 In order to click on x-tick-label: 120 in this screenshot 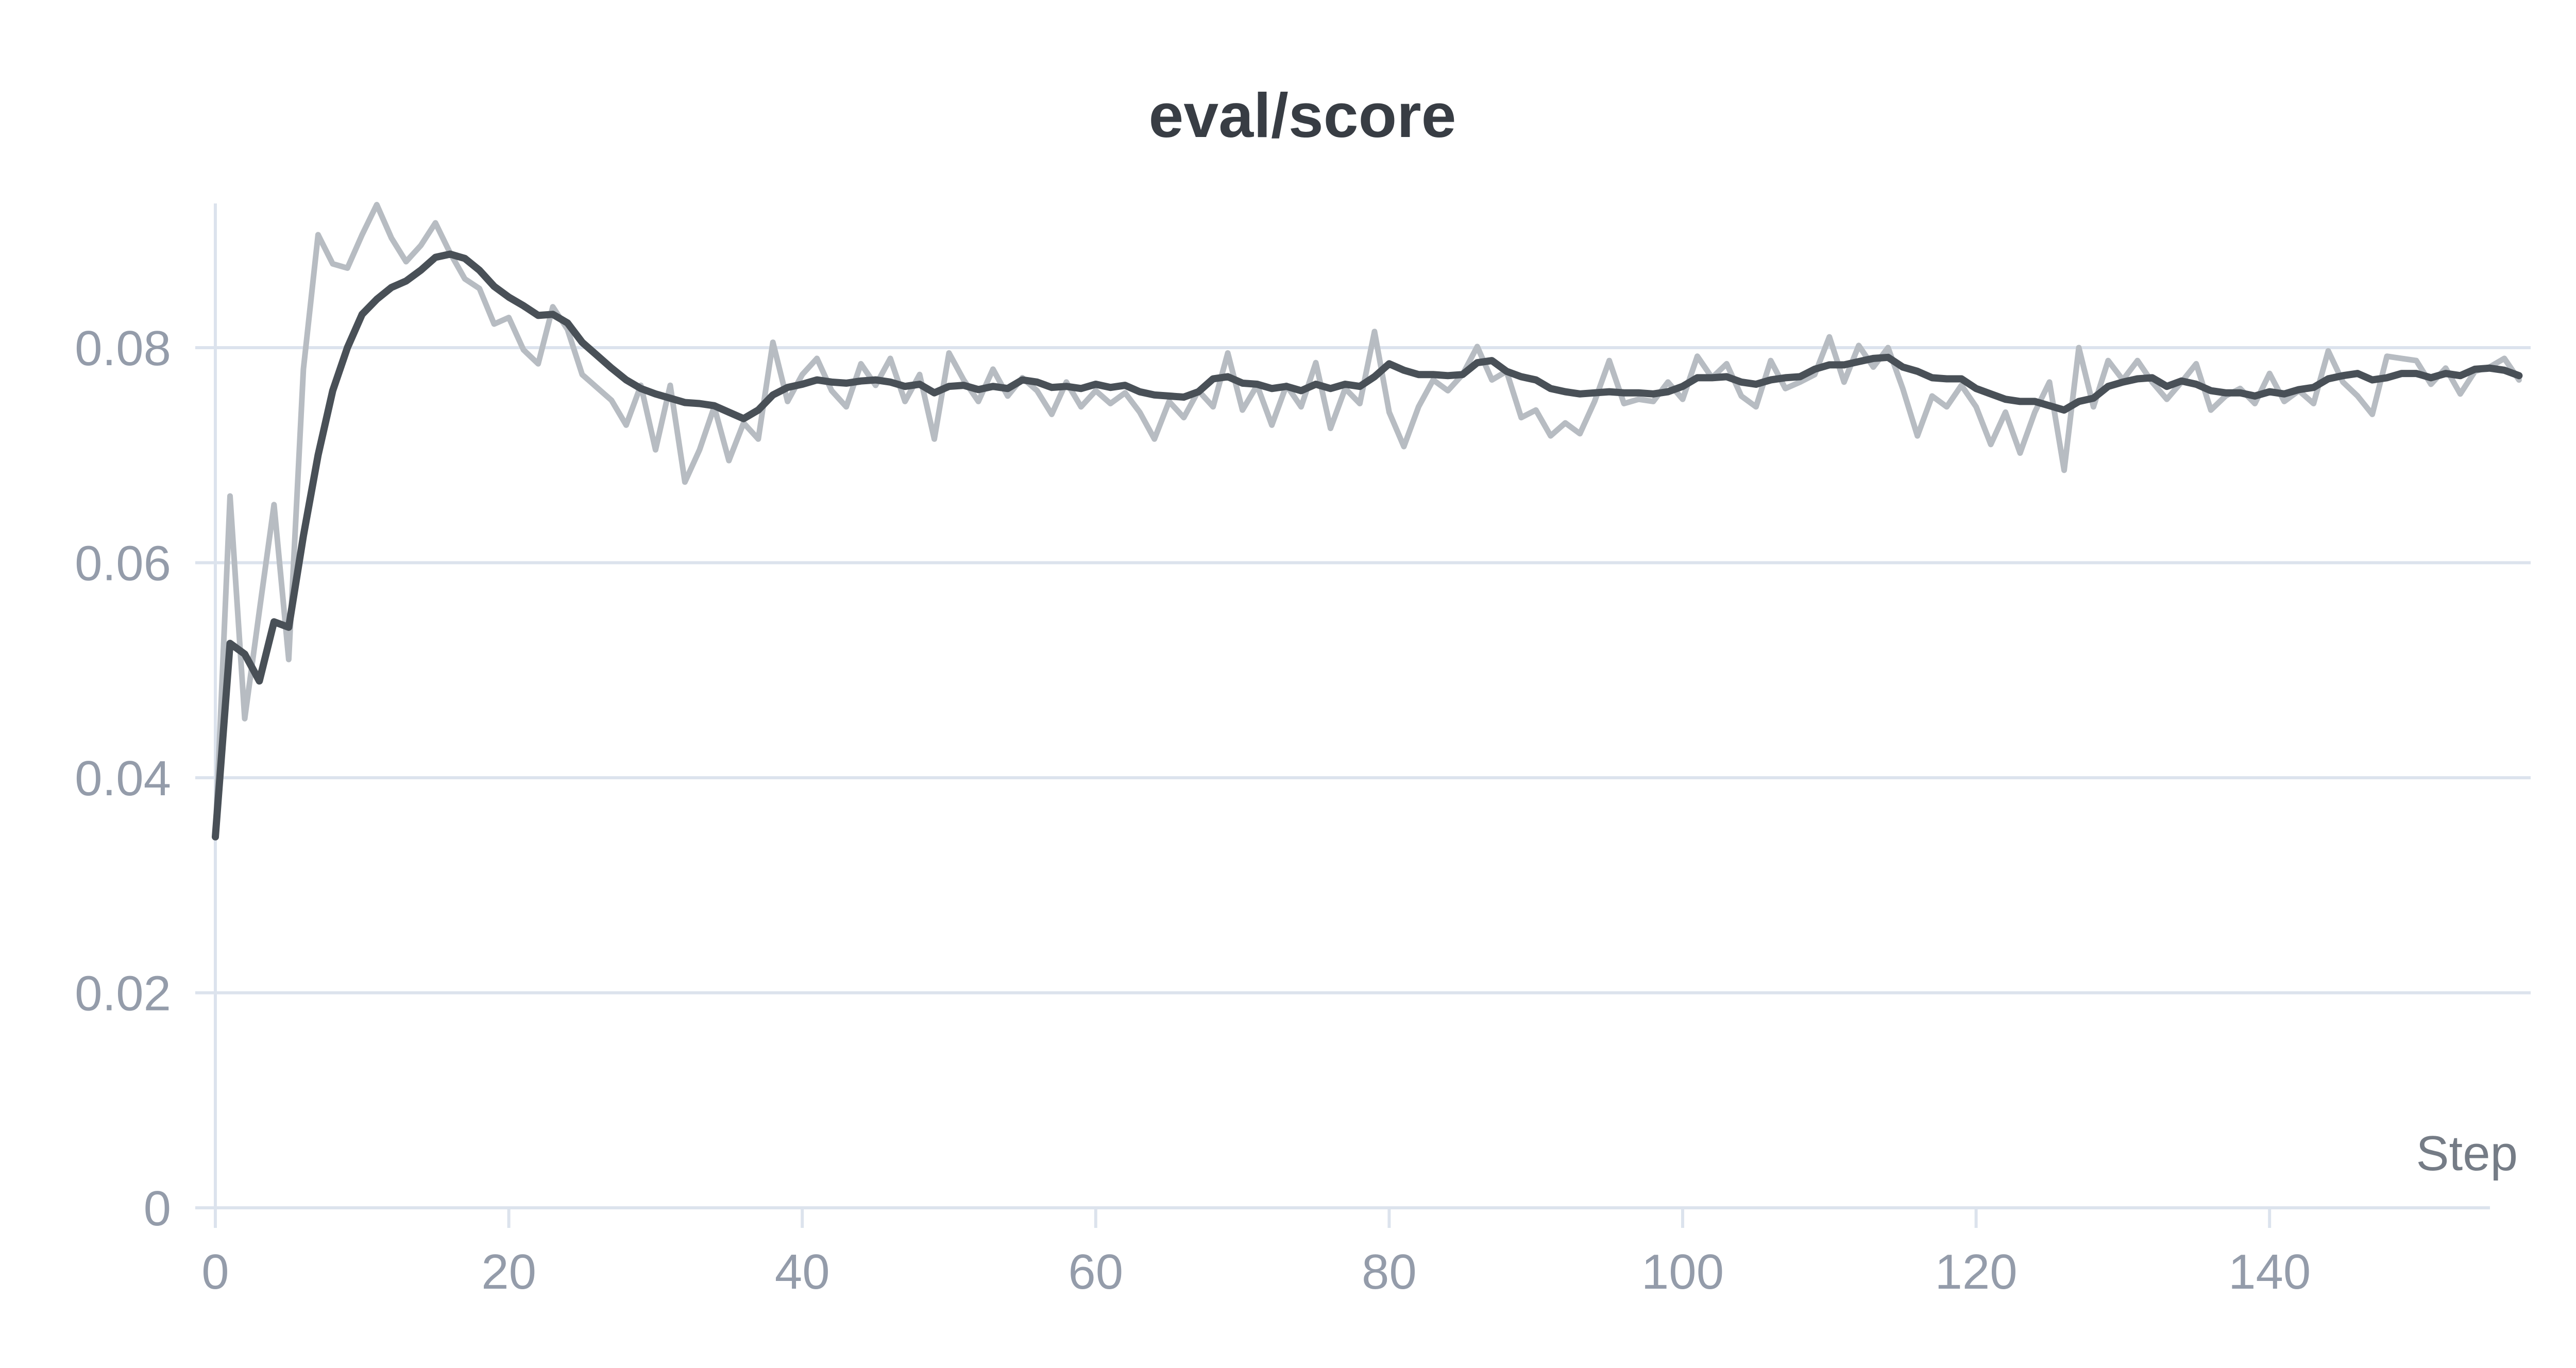, I will do `click(1976, 1271)`.